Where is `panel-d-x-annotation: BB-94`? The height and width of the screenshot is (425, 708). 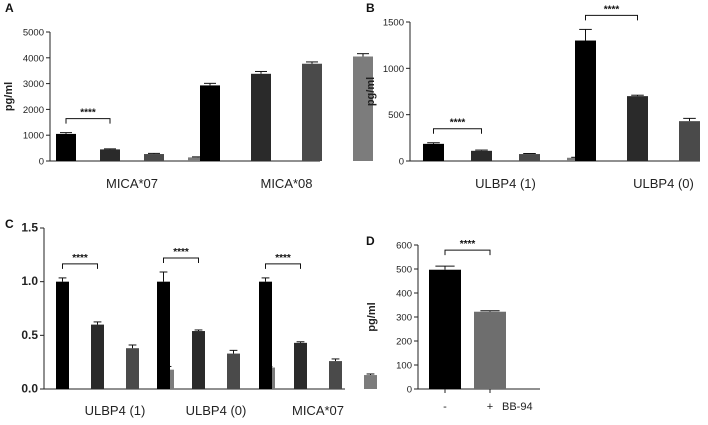
panel-d-x-annotation: BB-94 is located at coordinates (517, 407).